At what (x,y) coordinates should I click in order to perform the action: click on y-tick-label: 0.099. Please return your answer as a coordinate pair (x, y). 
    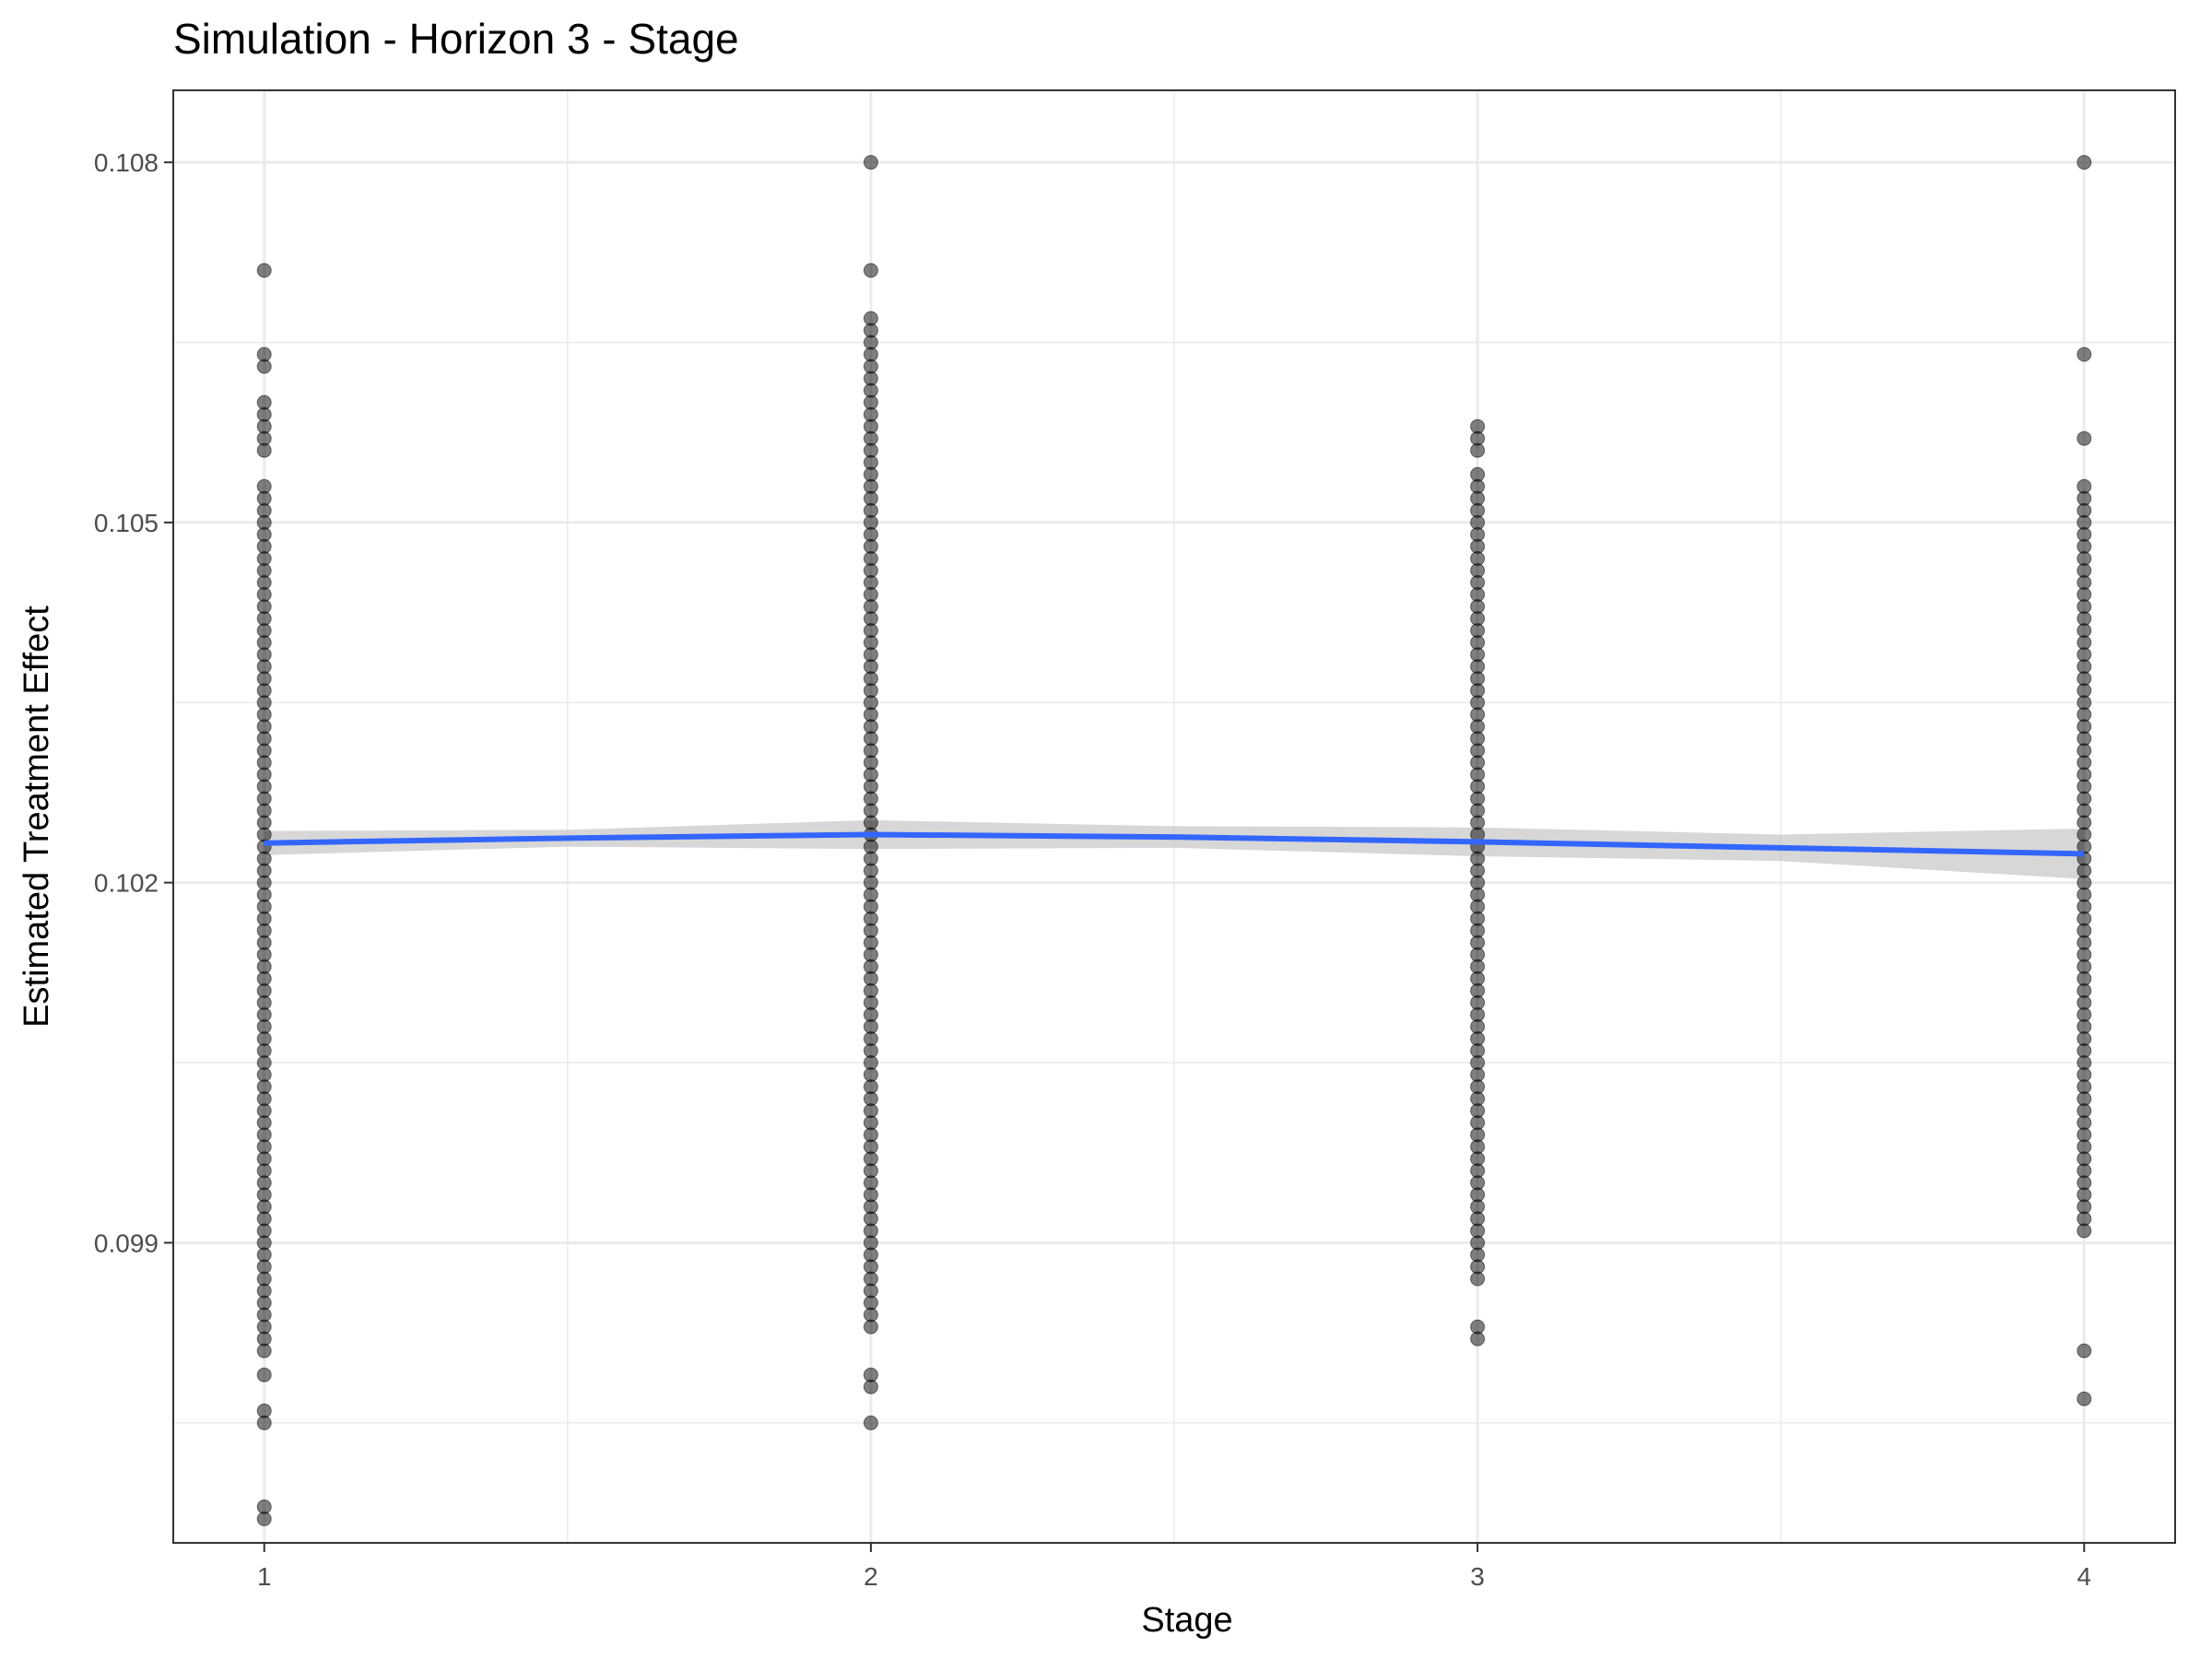
    Looking at the image, I should click on (126, 1243).